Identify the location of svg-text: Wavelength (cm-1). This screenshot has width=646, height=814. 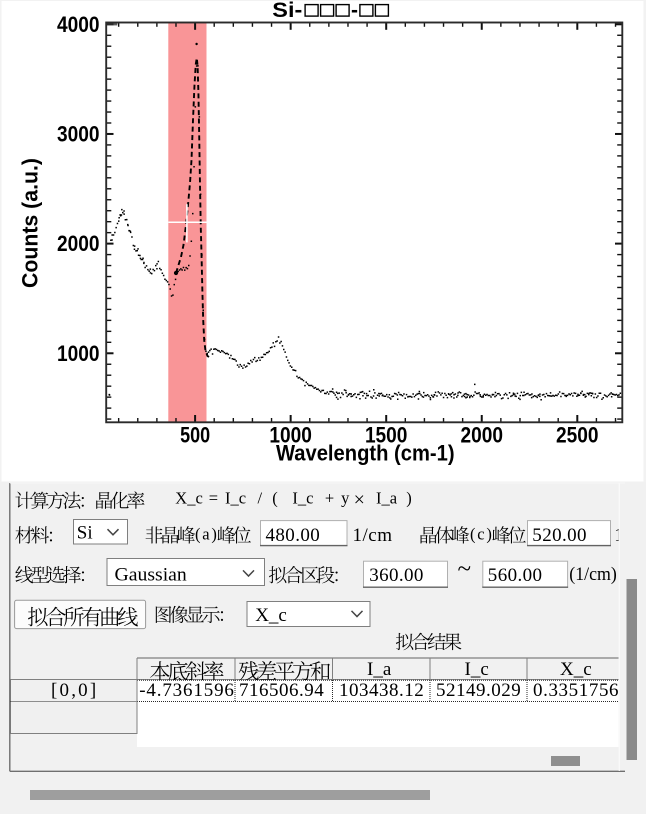
(365, 453).